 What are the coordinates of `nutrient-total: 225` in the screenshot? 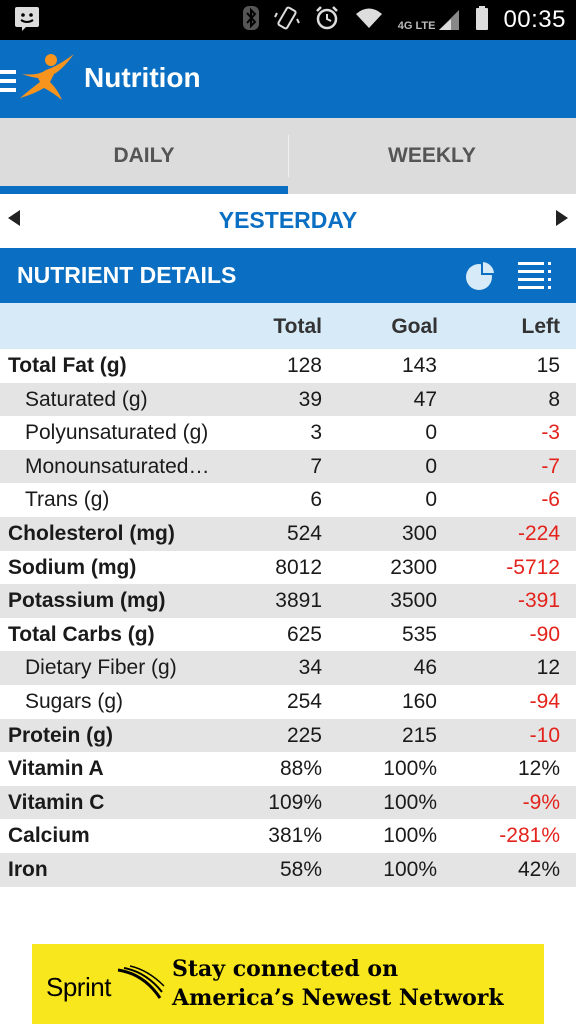 It's located at (304, 735).